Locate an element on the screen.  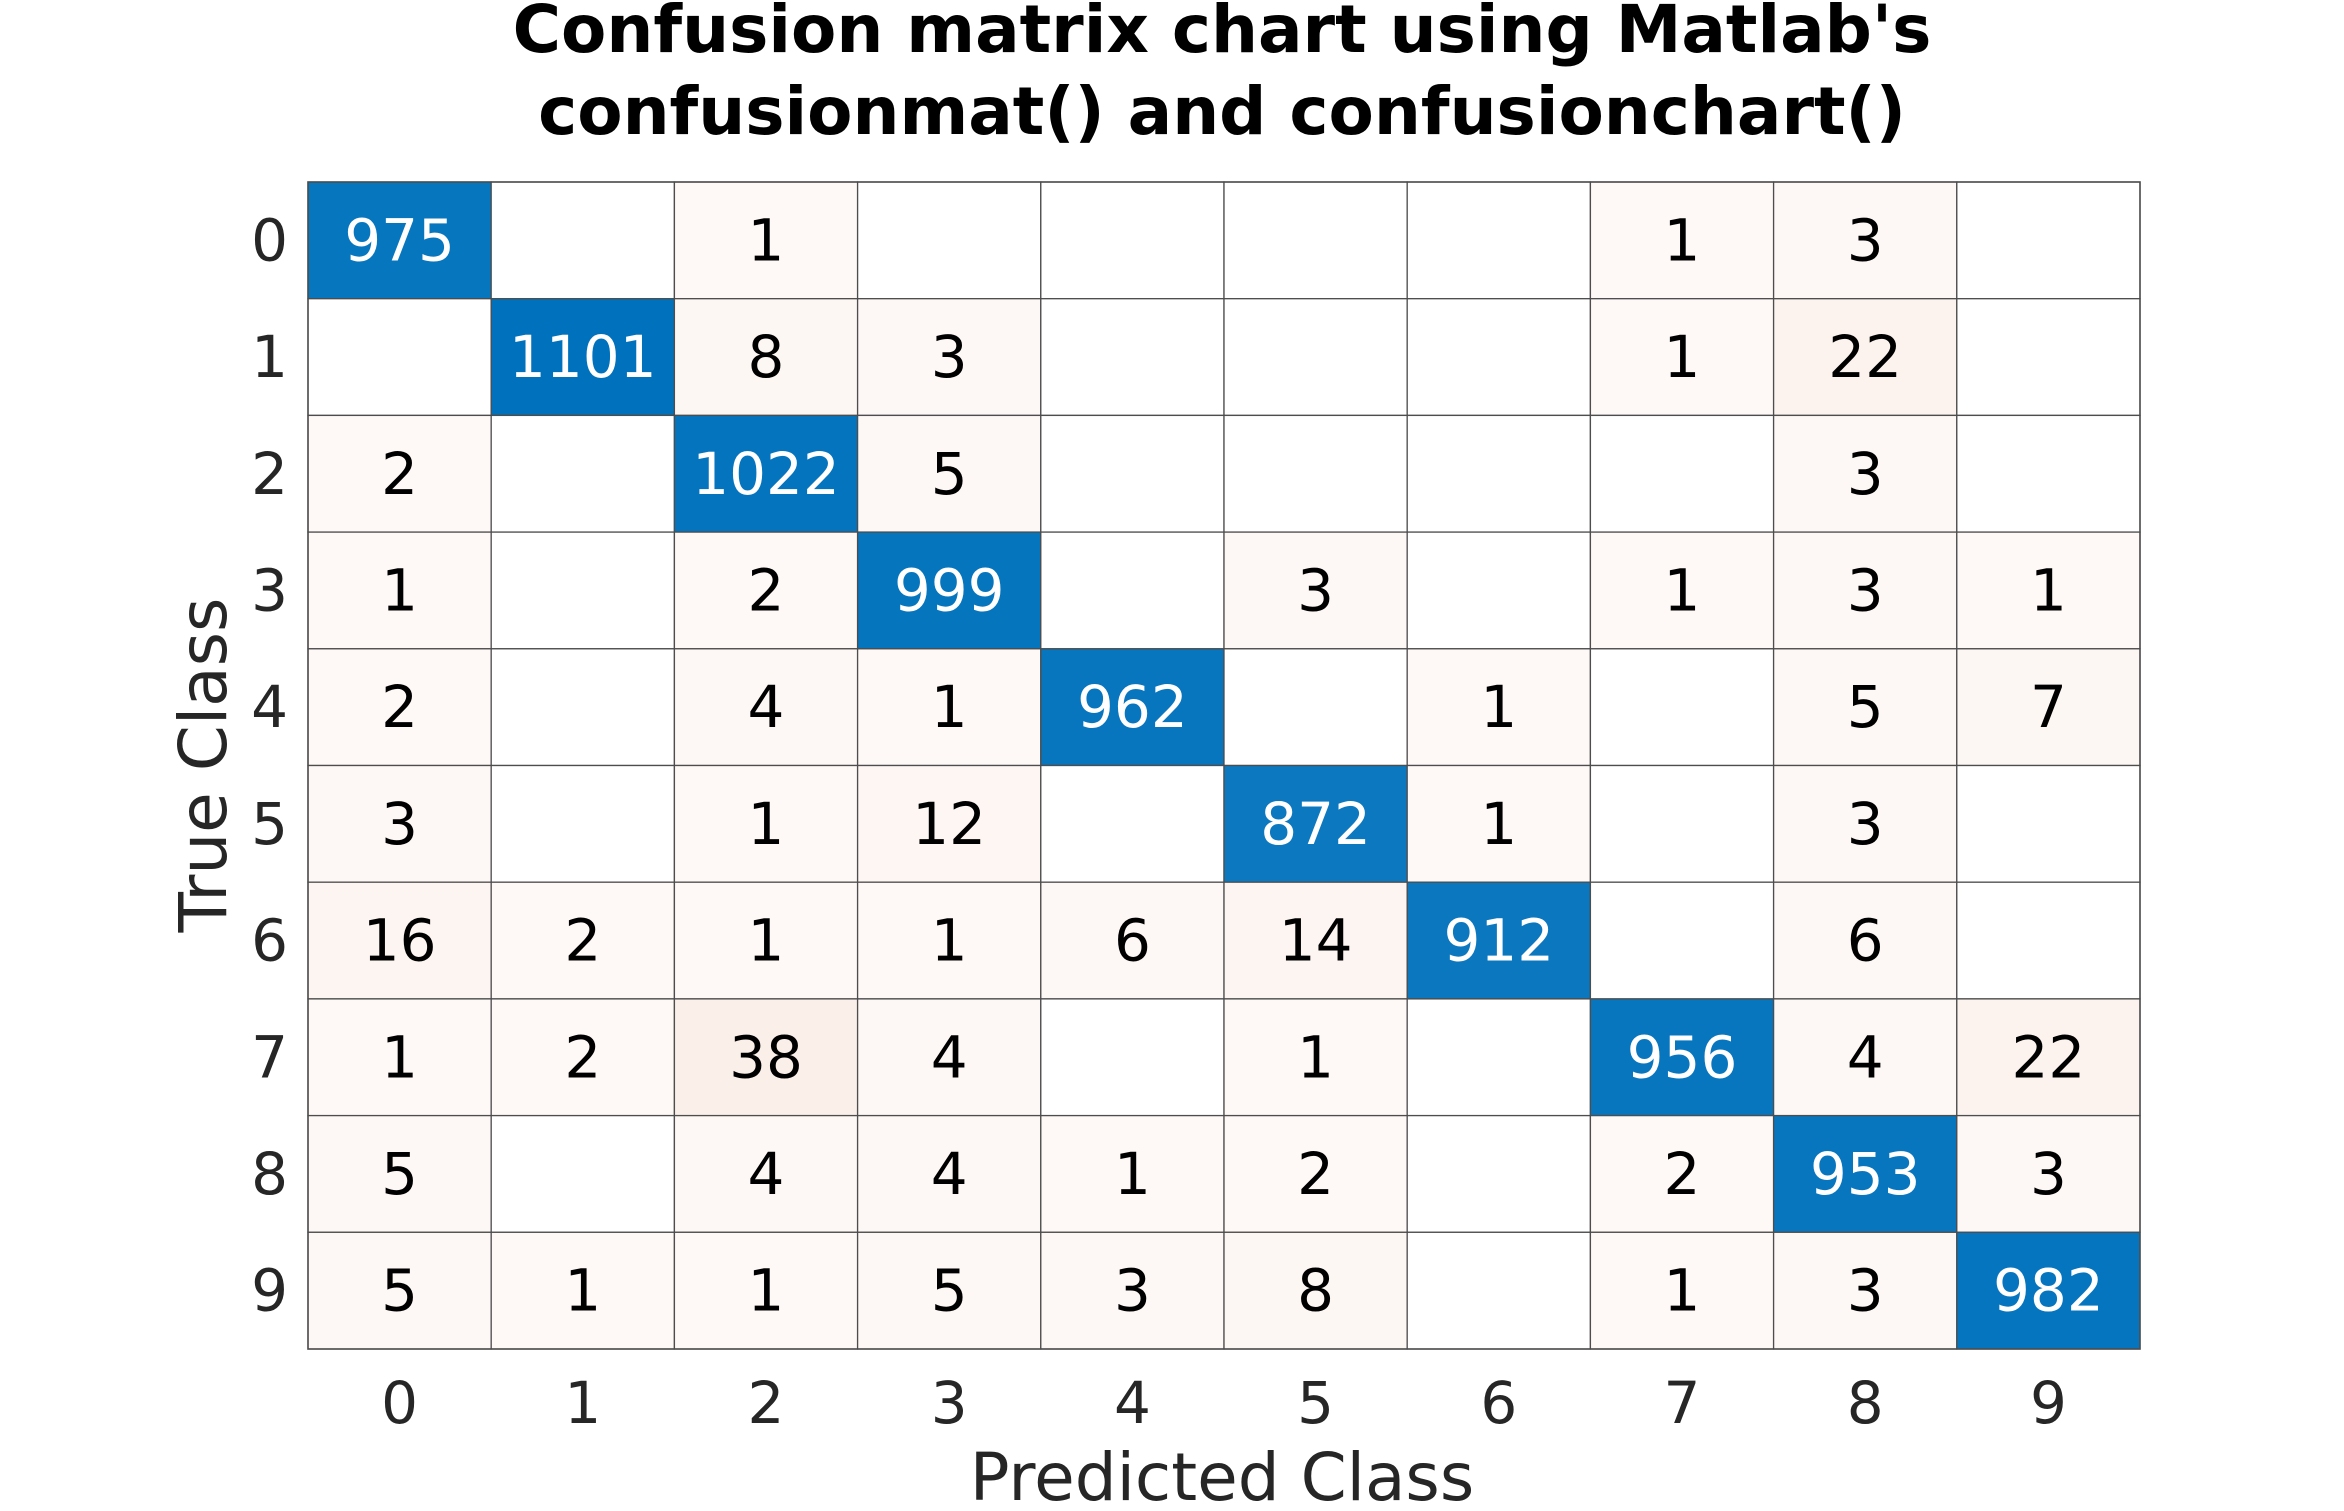
cell-value-label: 6 is located at coordinates (1865, 941).